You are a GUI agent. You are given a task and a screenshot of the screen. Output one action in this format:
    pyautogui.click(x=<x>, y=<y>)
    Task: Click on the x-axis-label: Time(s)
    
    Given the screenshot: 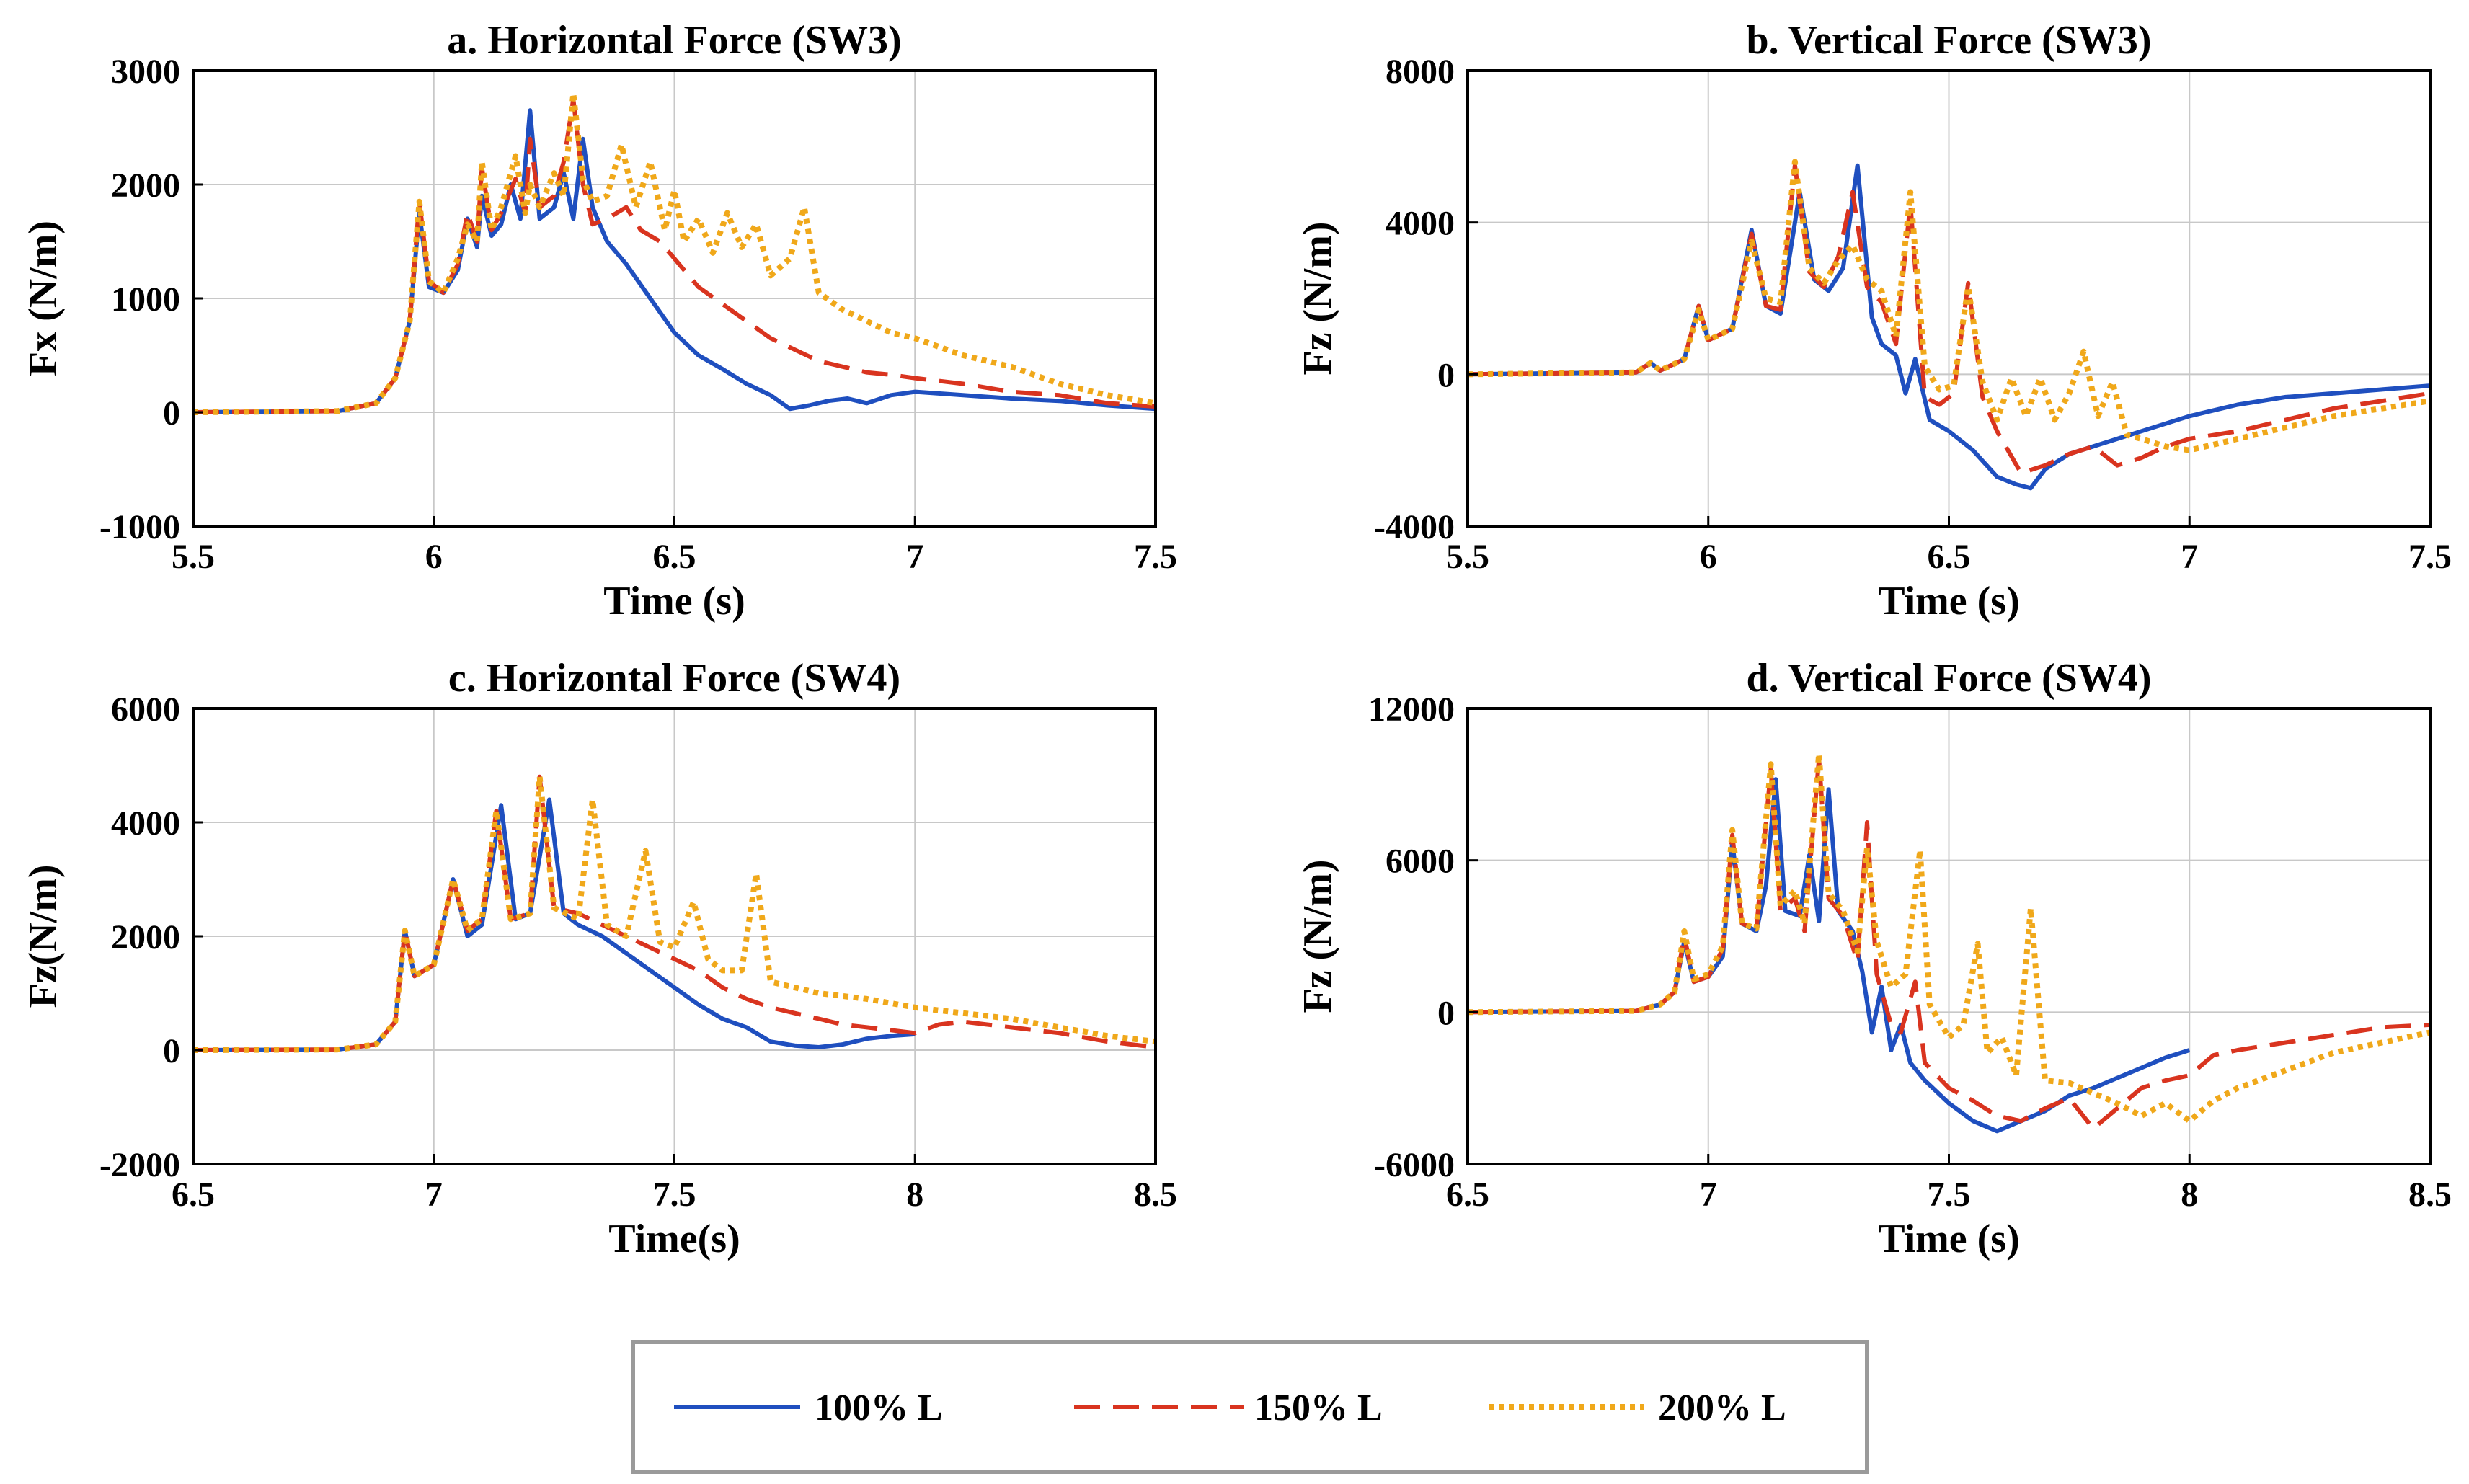 What is the action you would take?
    pyautogui.click(x=674, y=1239)
    